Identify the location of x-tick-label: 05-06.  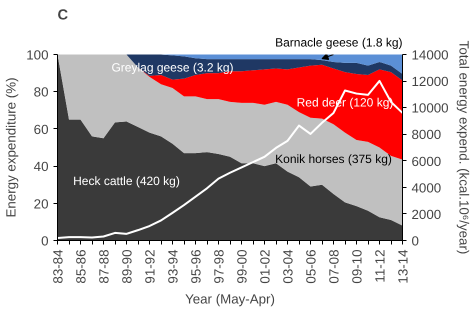
(311, 266).